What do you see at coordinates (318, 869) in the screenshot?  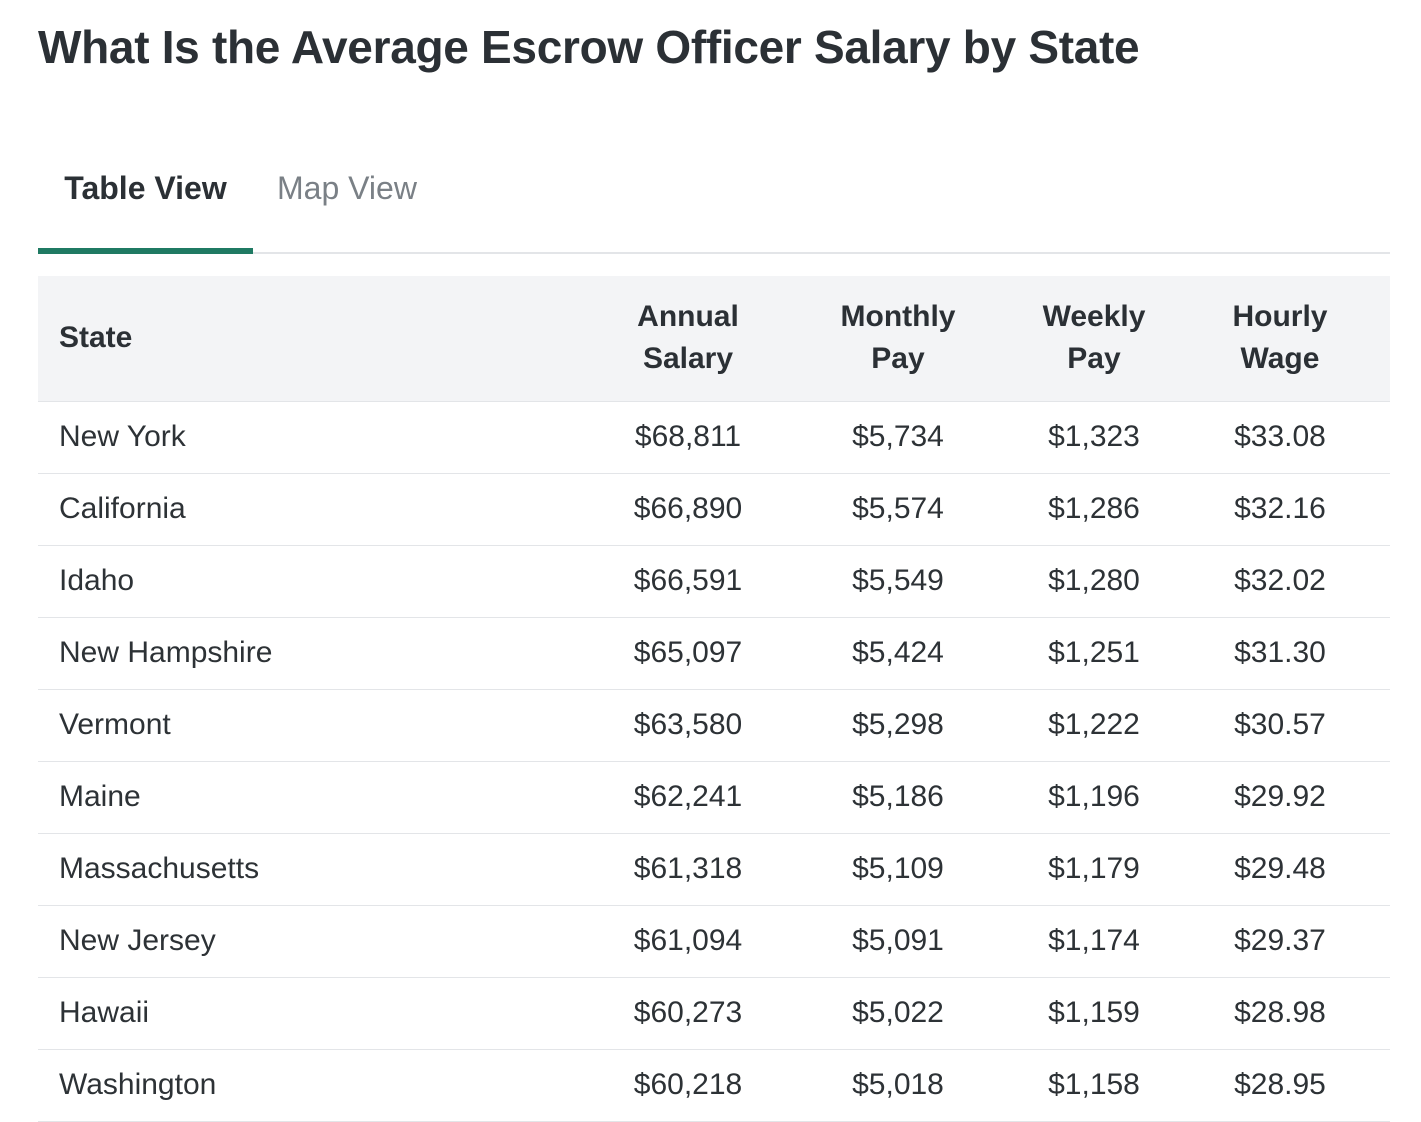 I see `cell-state: Massachusetts` at bounding box center [318, 869].